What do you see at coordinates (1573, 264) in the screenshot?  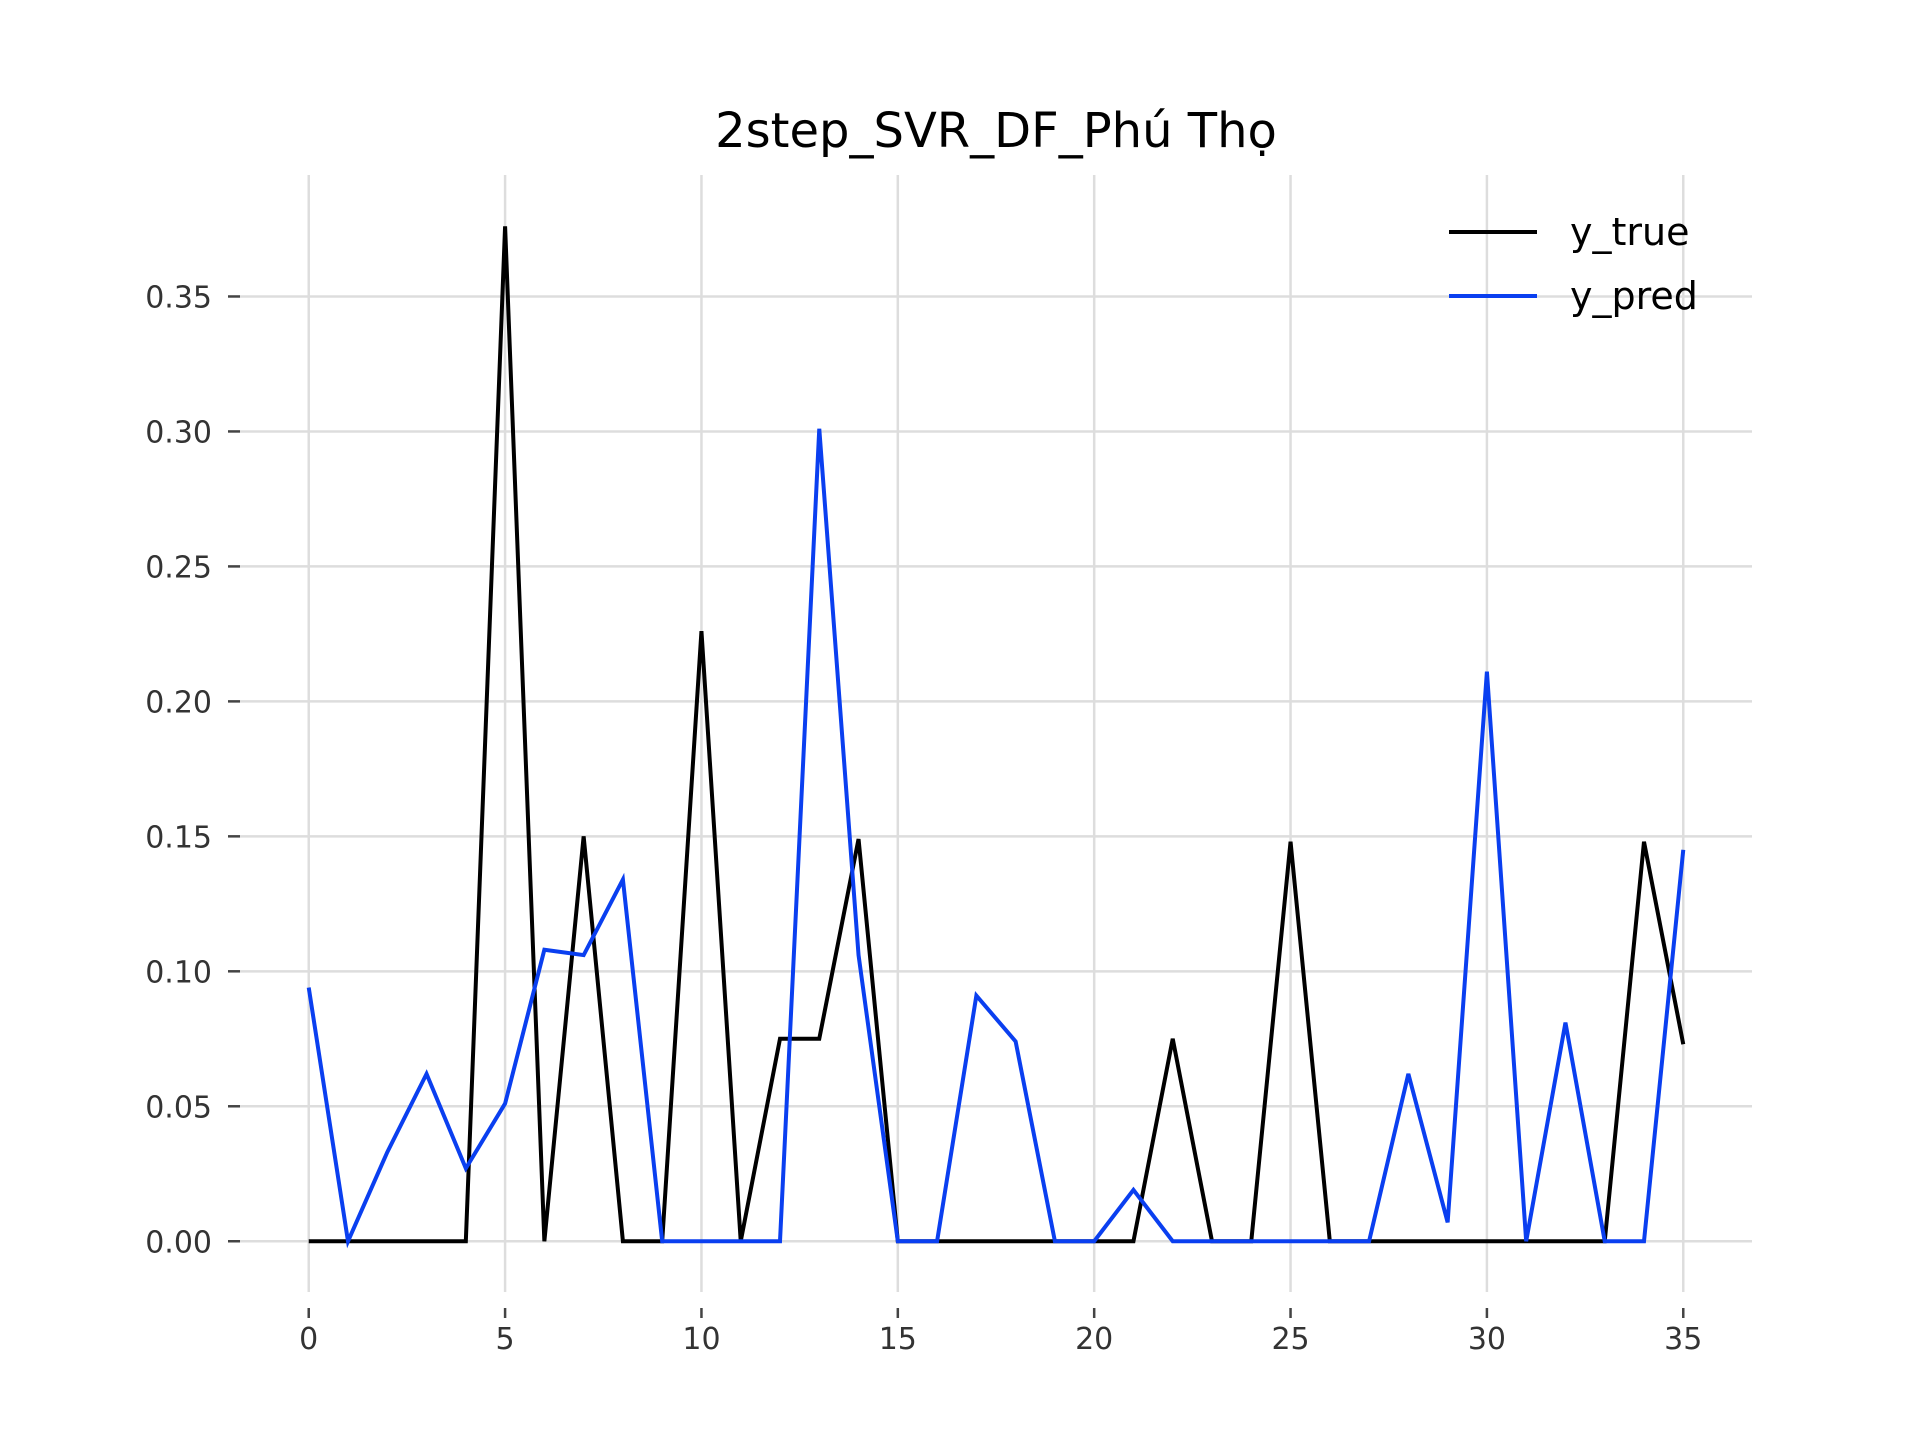 I see `legend: y_true y_pred` at bounding box center [1573, 264].